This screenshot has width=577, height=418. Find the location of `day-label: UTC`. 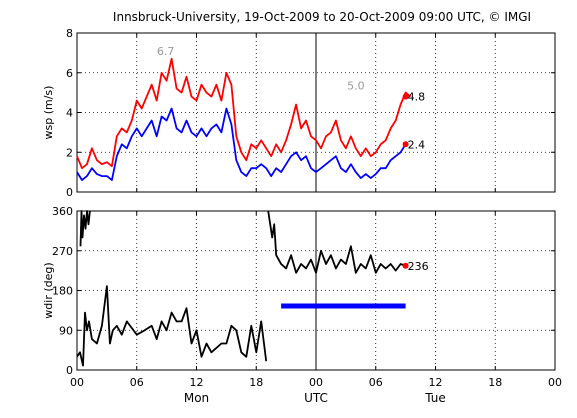

day-label: UTC is located at coordinates (316, 398).